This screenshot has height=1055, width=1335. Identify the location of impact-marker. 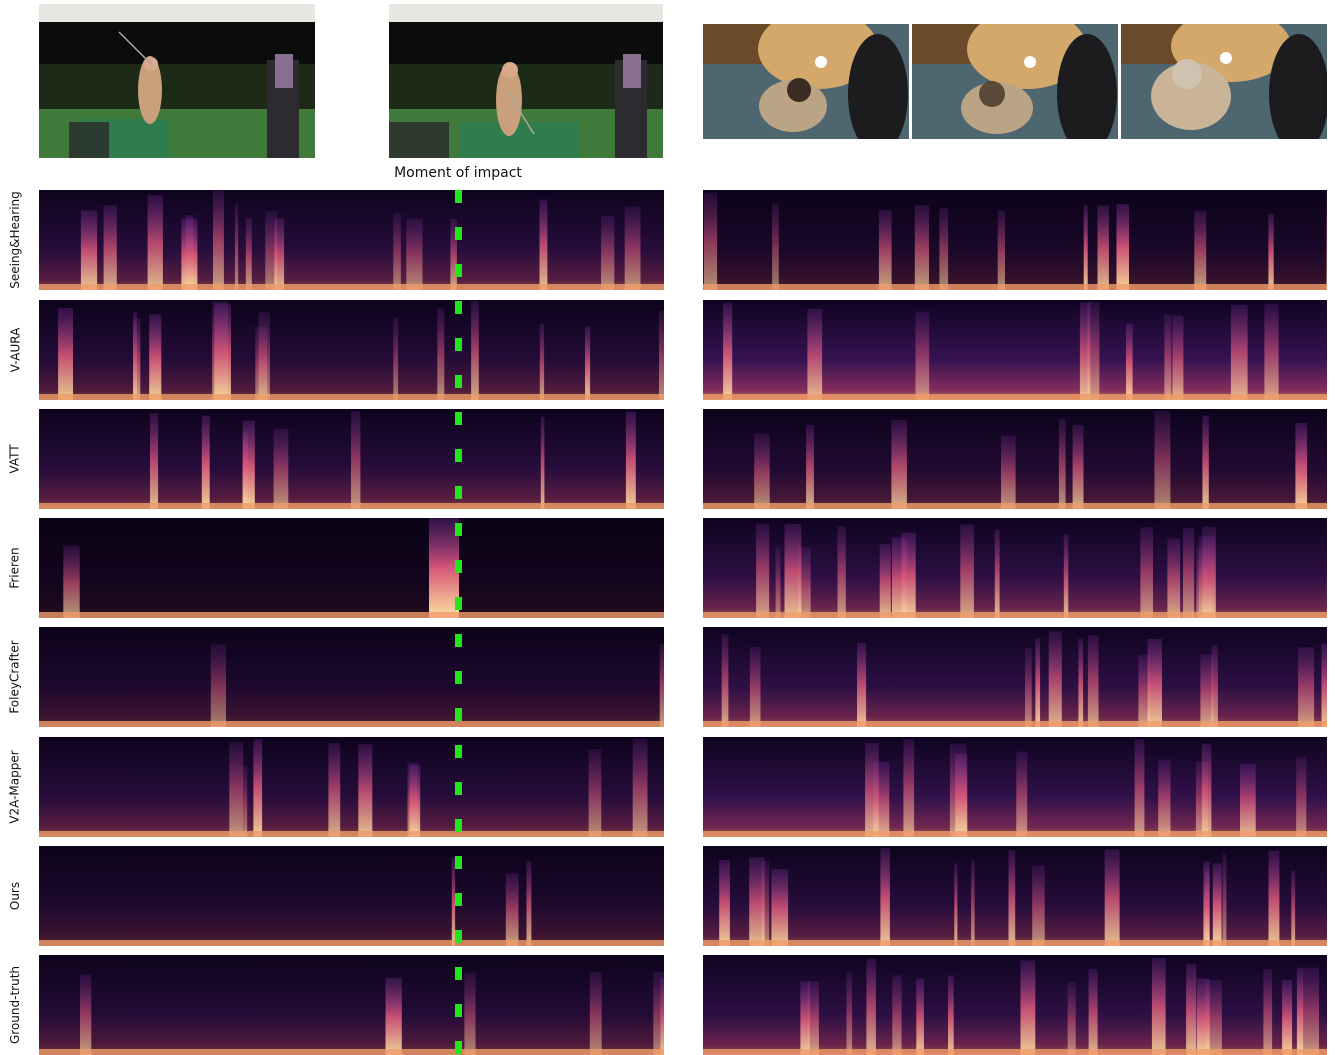
(458, 622).